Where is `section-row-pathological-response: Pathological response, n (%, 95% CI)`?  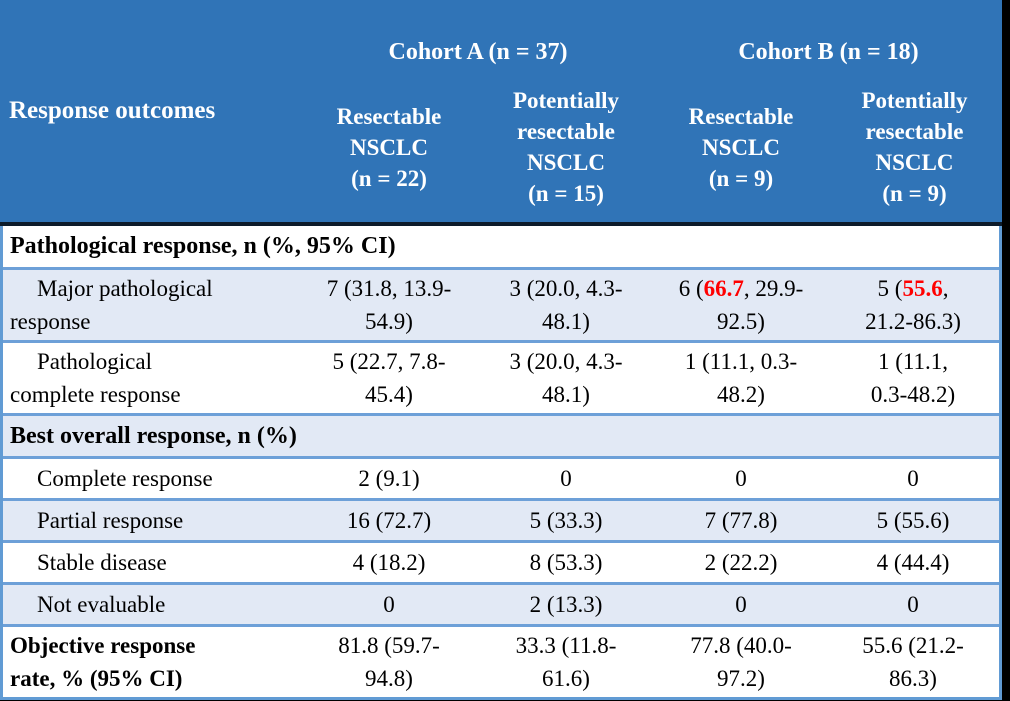 section-row-pathological-response: Pathological response, n (%, 95% CI) is located at coordinates (501, 246).